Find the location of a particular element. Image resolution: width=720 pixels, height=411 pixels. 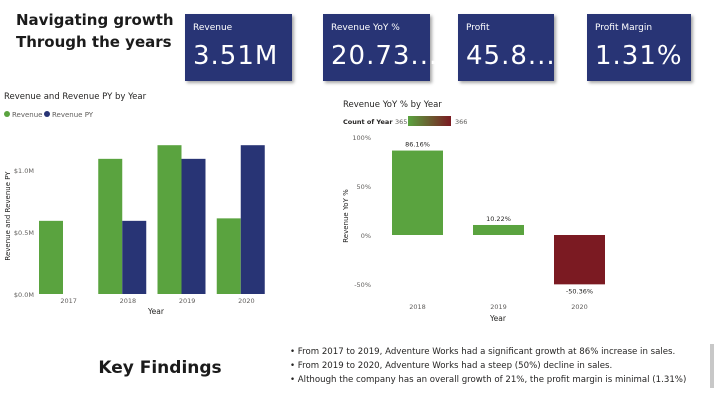

color-legend-label: Count of Year is located at coordinates (368, 122).